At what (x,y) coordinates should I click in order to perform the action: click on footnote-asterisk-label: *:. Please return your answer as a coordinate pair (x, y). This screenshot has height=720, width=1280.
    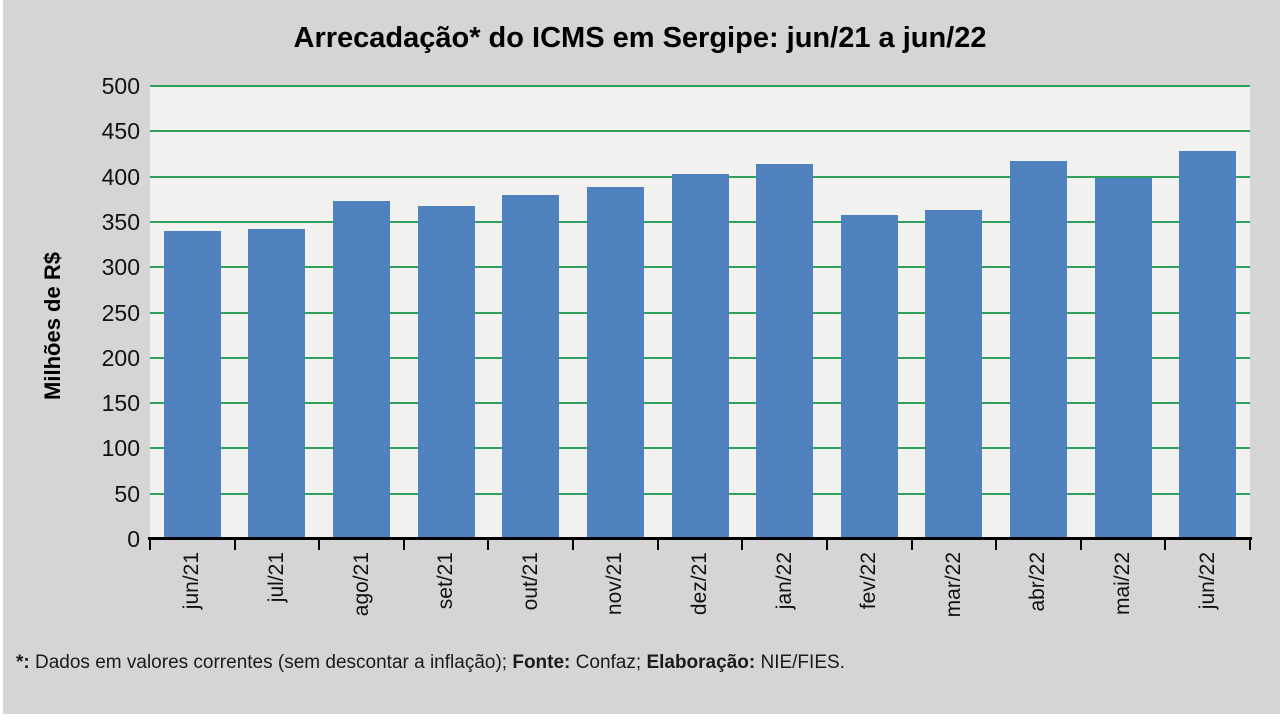
    Looking at the image, I should click on (23, 662).